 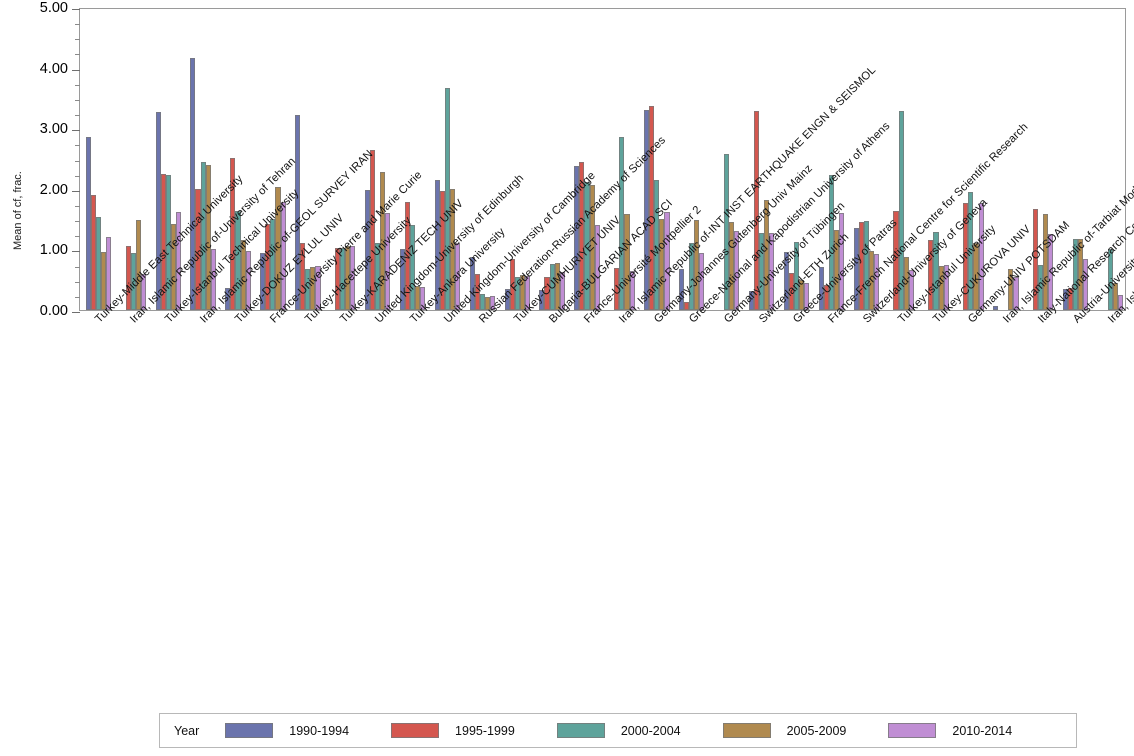 What do you see at coordinates (287, 730) in the screenshot?
I see `legend-entry: 1990-1994` at bounding box center [287, 730].